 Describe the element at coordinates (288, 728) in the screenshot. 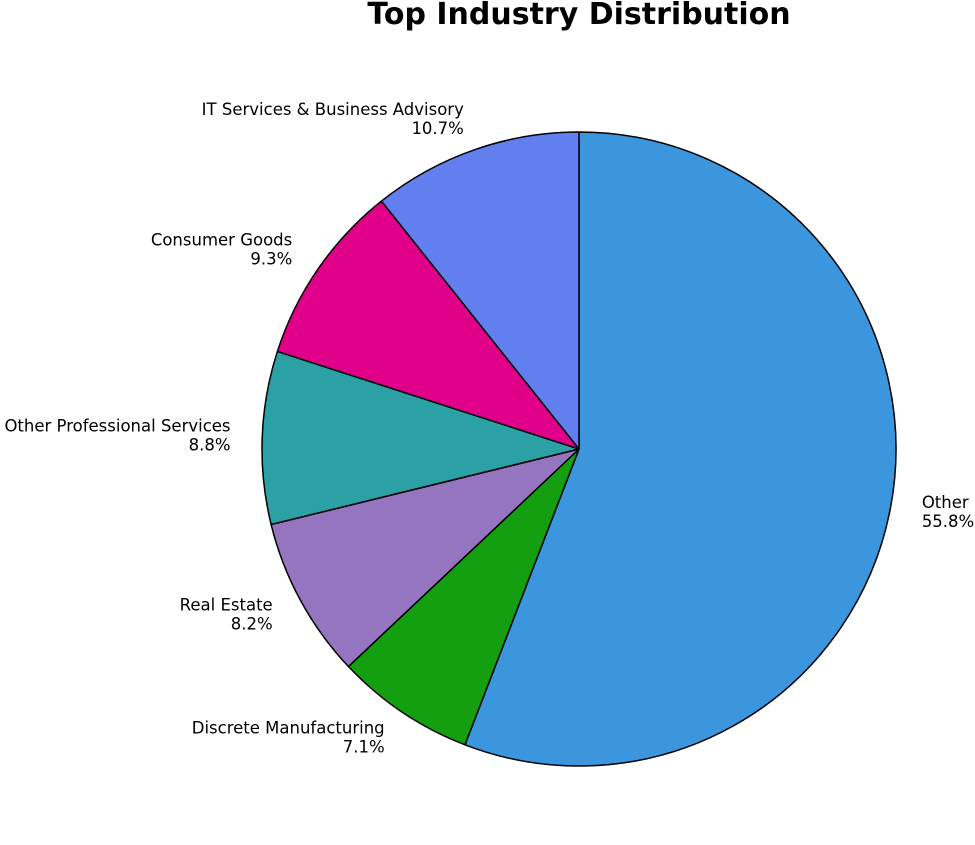

I see `slice-label: Discrete Manufacturing` at that location.